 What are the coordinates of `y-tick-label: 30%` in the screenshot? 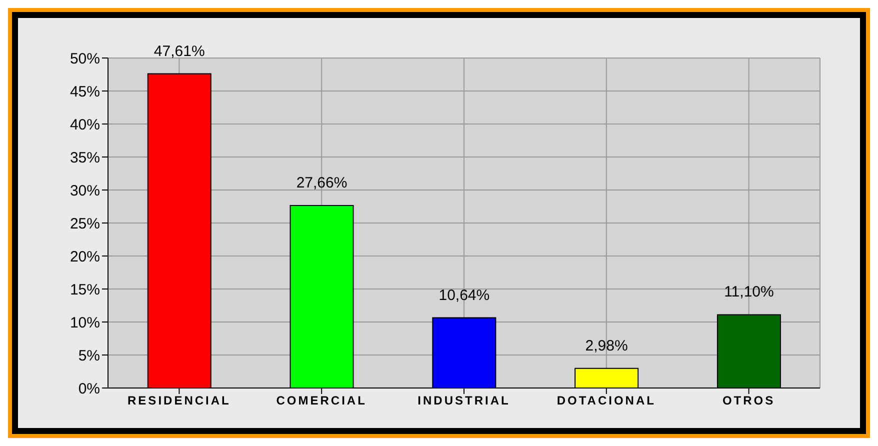 It's located at (85, 191).